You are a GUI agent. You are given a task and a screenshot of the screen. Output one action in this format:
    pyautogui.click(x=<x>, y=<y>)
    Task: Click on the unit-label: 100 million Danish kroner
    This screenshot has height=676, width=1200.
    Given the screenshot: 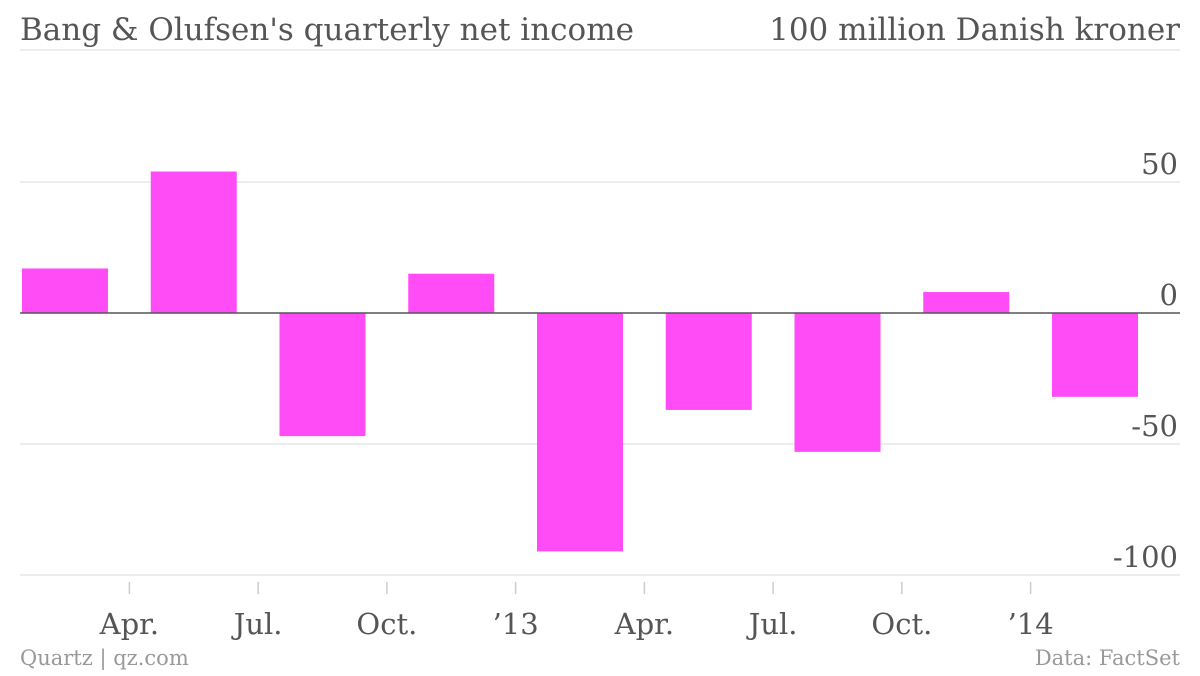 What is the action you would take?
    pyautogui.click(x=974, y=30)
    